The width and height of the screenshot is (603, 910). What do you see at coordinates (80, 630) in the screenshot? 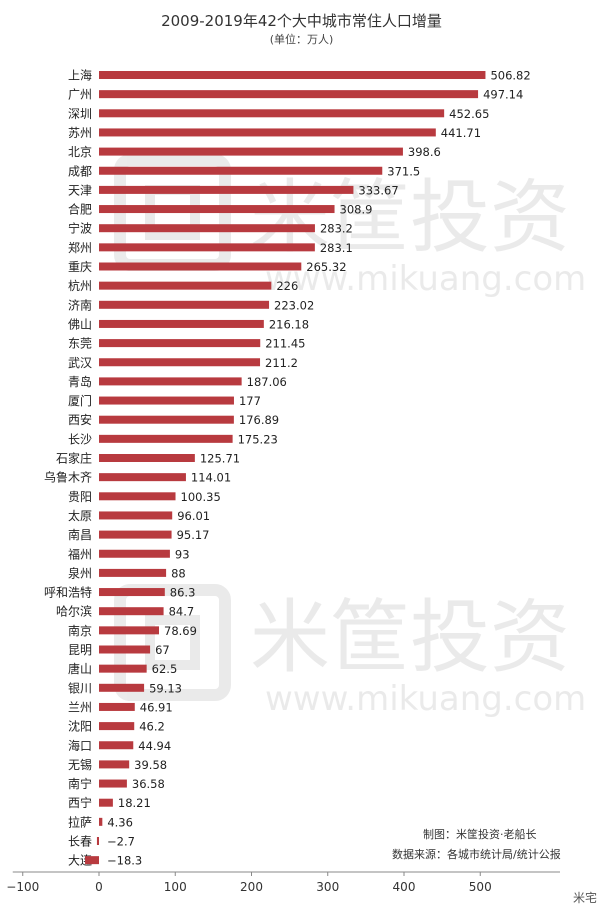
I see `category-label: 南京` at bounding box center [80, 630].